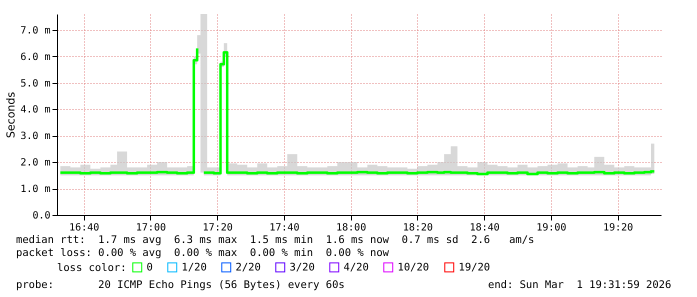 The height and width of the screenshot is (297, 697). Describe the element at coordinates (92, 268) in the screenshot. I see `legend-title: loss color:` at that location.